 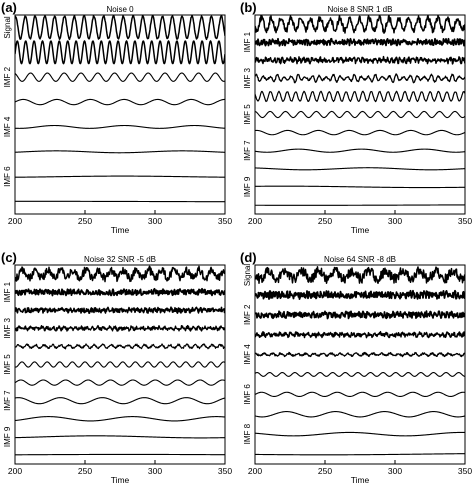 I want to click on panel-title: Noise 64 SNR -8 dB, so click(x=360, y=259).